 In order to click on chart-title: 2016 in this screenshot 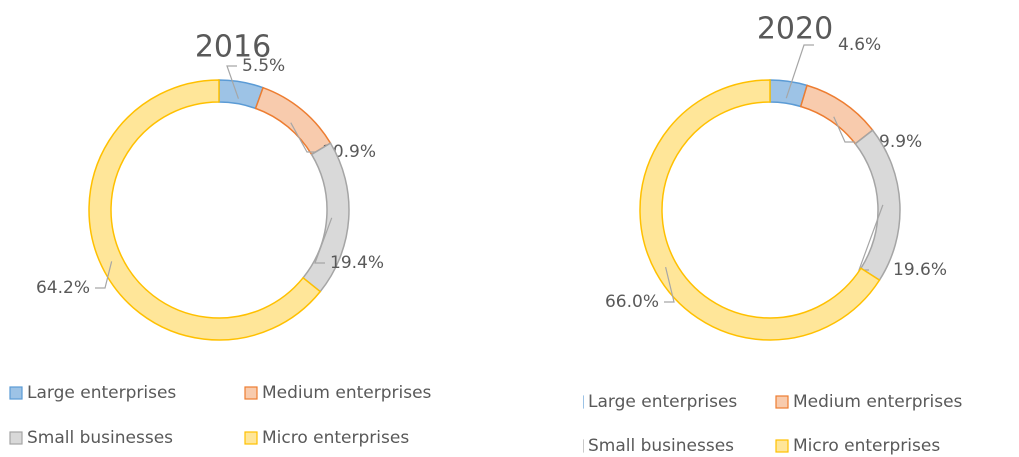, I will do `click(233, 47)`.